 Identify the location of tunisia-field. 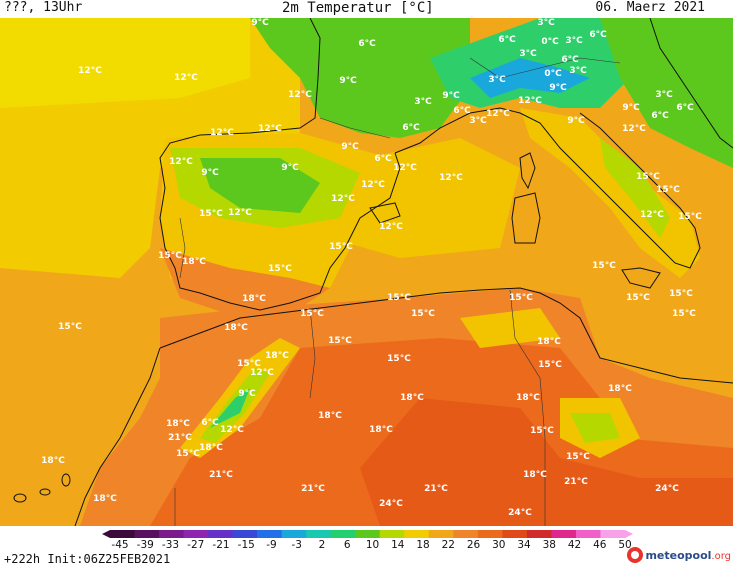
(510, 328).